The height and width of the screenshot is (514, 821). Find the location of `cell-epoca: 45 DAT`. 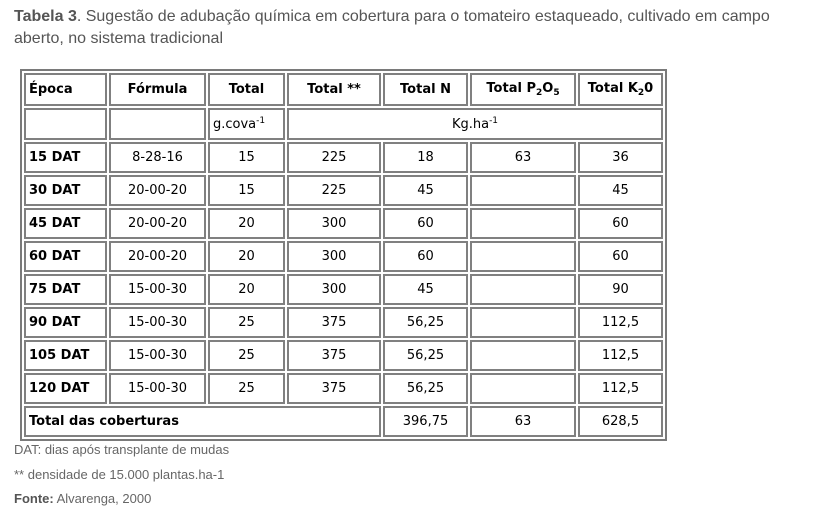

cell-epoca: 45 DAT is located at coordinates (65, 223).